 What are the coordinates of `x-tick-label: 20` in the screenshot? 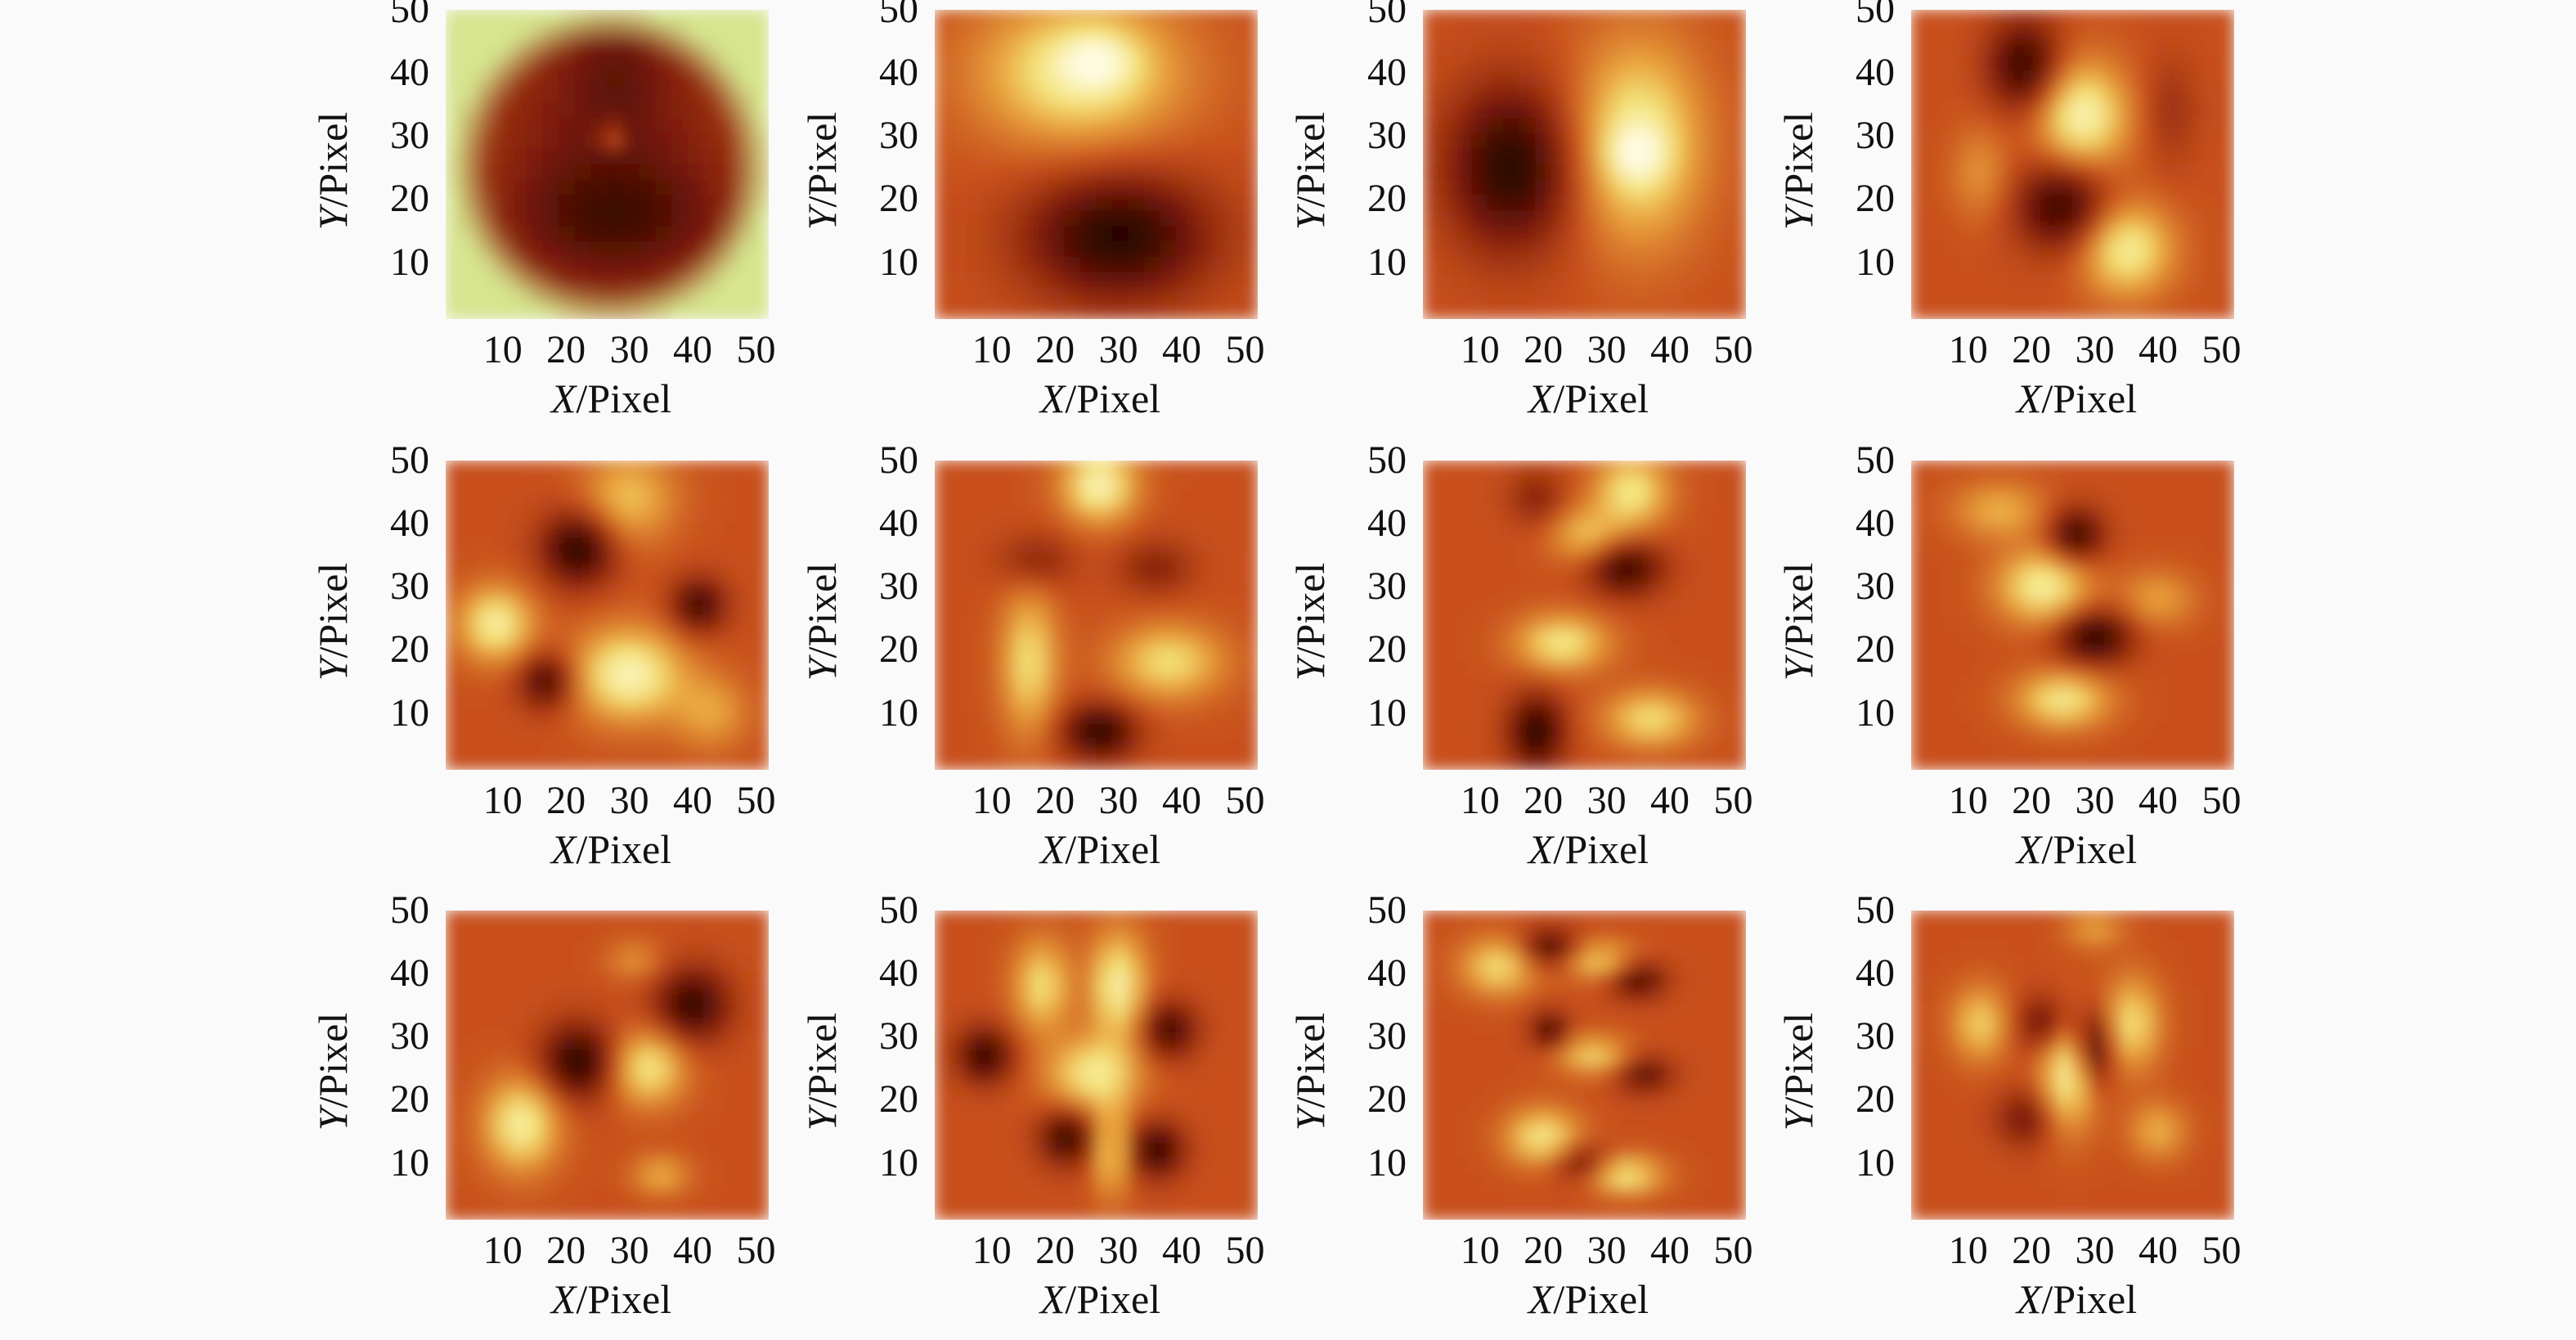 It's located at (2032, 349).